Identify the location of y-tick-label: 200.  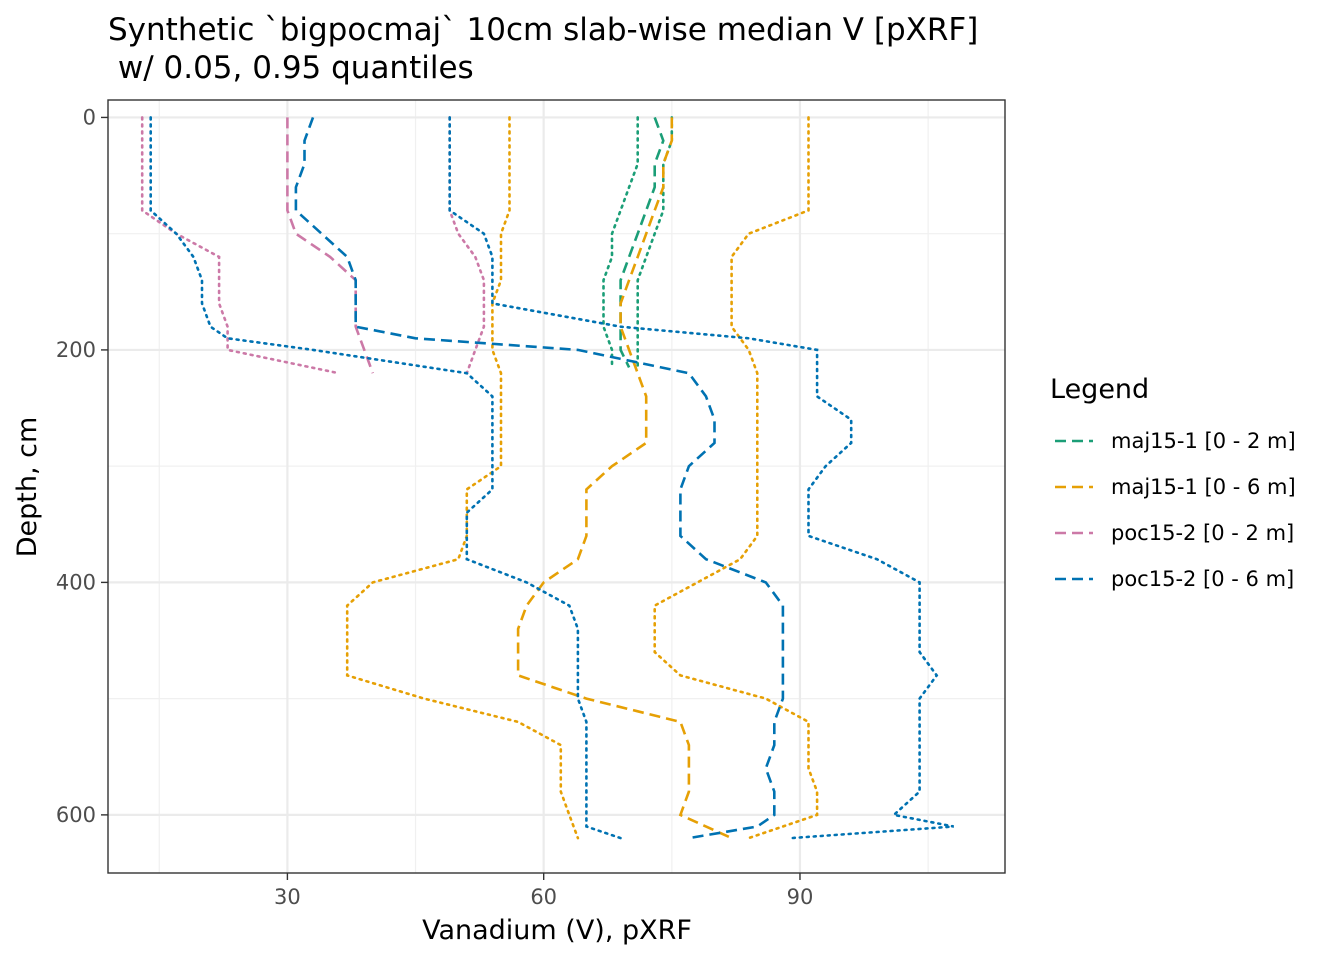
(76, 350).